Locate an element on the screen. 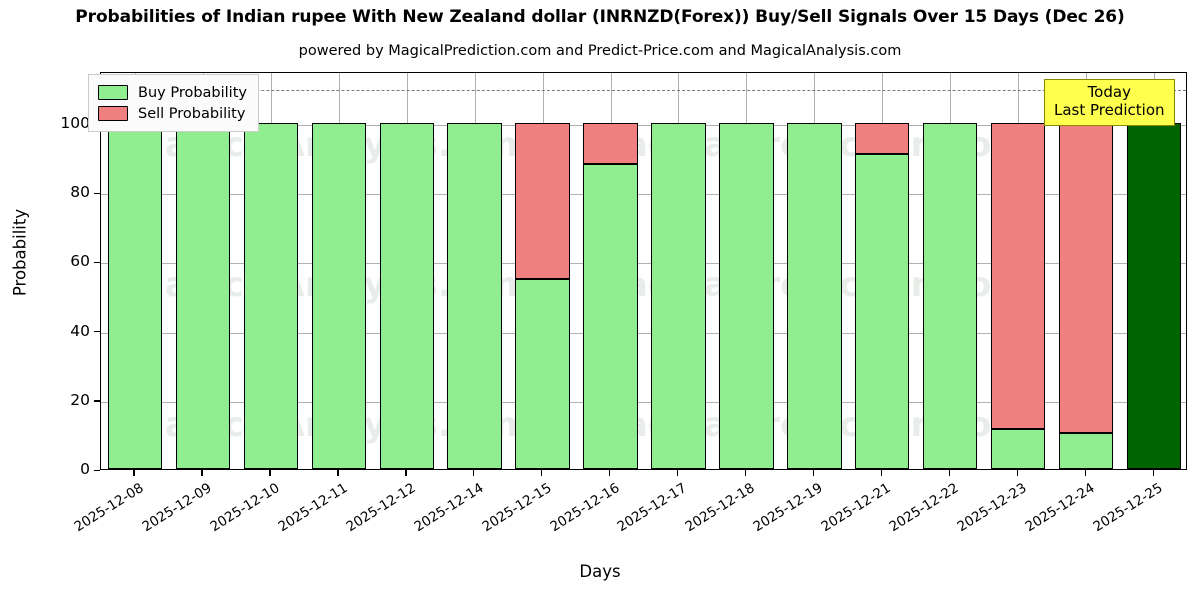 The image size is (1200, 600). y-axis-tick-label: 0 is located at coordinates (85, 469).